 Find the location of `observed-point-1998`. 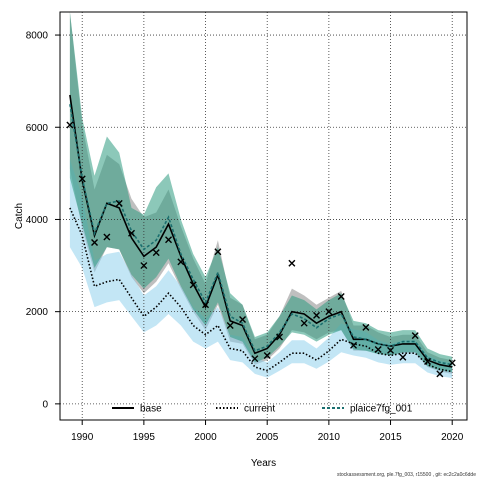

observed-point-1998 is located at coordinates (181, 262).